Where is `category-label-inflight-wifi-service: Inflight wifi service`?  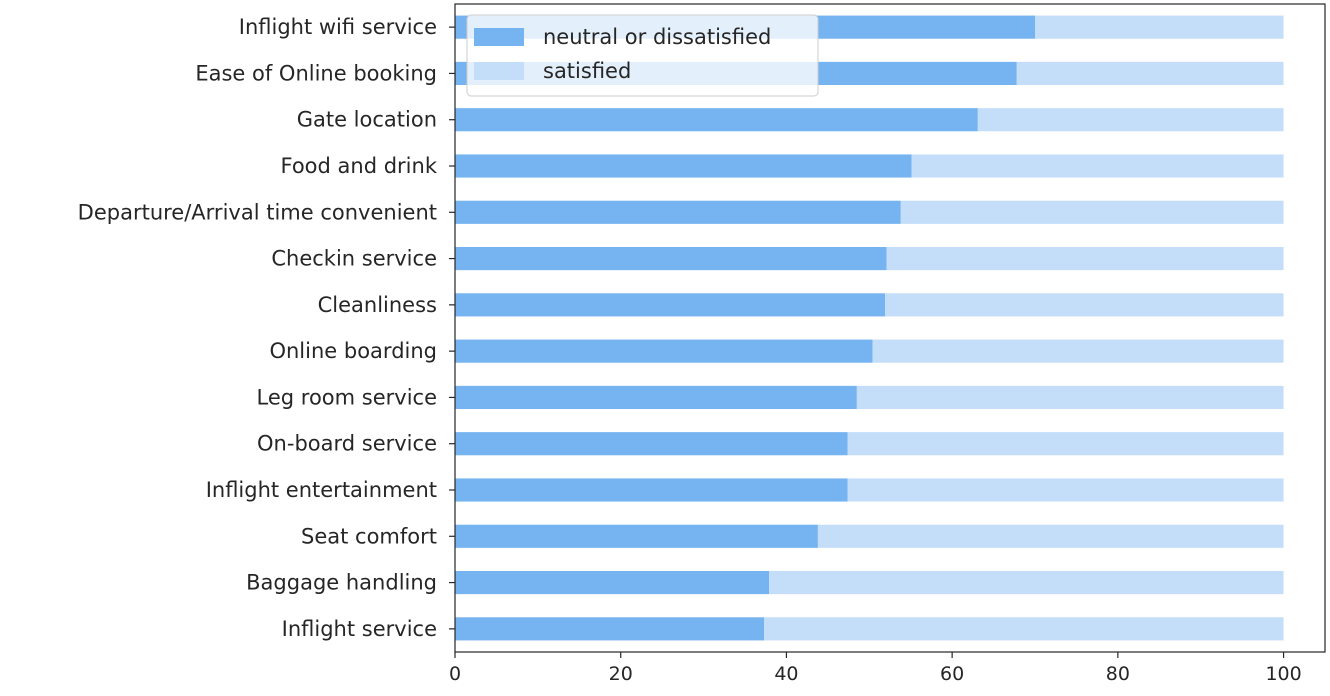 category-label-inflight-wifi-service: Inflight wifi service is located at coordinates (338, 27).